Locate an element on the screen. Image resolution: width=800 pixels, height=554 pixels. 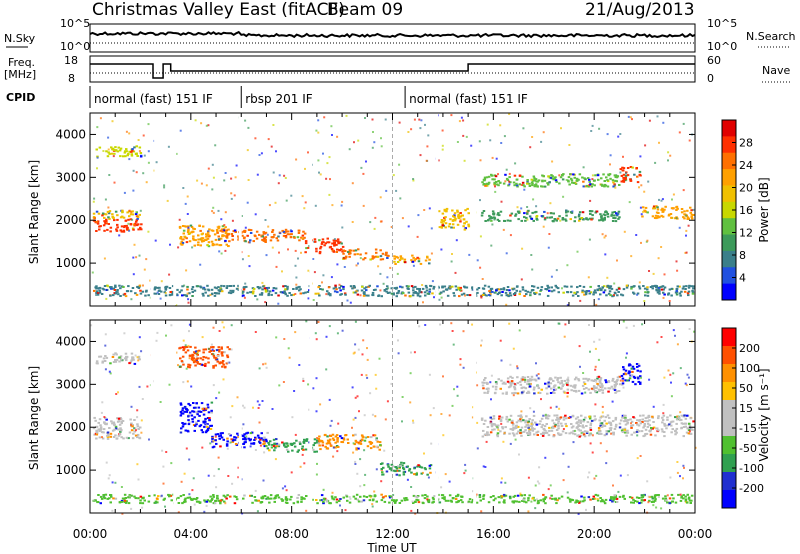
colorbar-cell is located at coordinates (729, 259).